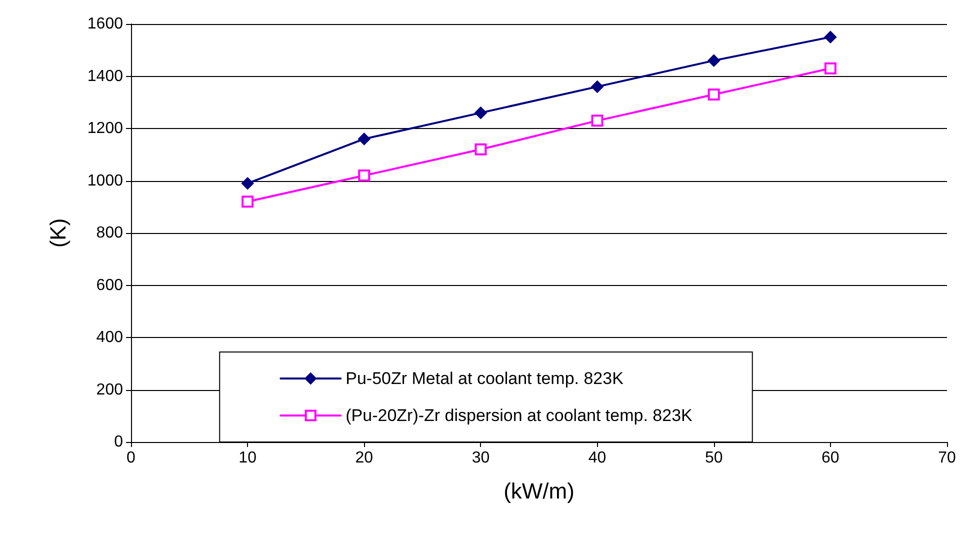 This screenshot has width=972, height=550. Describe the element at coordinates (110, 389) in the screenshot. I see `y-tick-label: 200` at that location.